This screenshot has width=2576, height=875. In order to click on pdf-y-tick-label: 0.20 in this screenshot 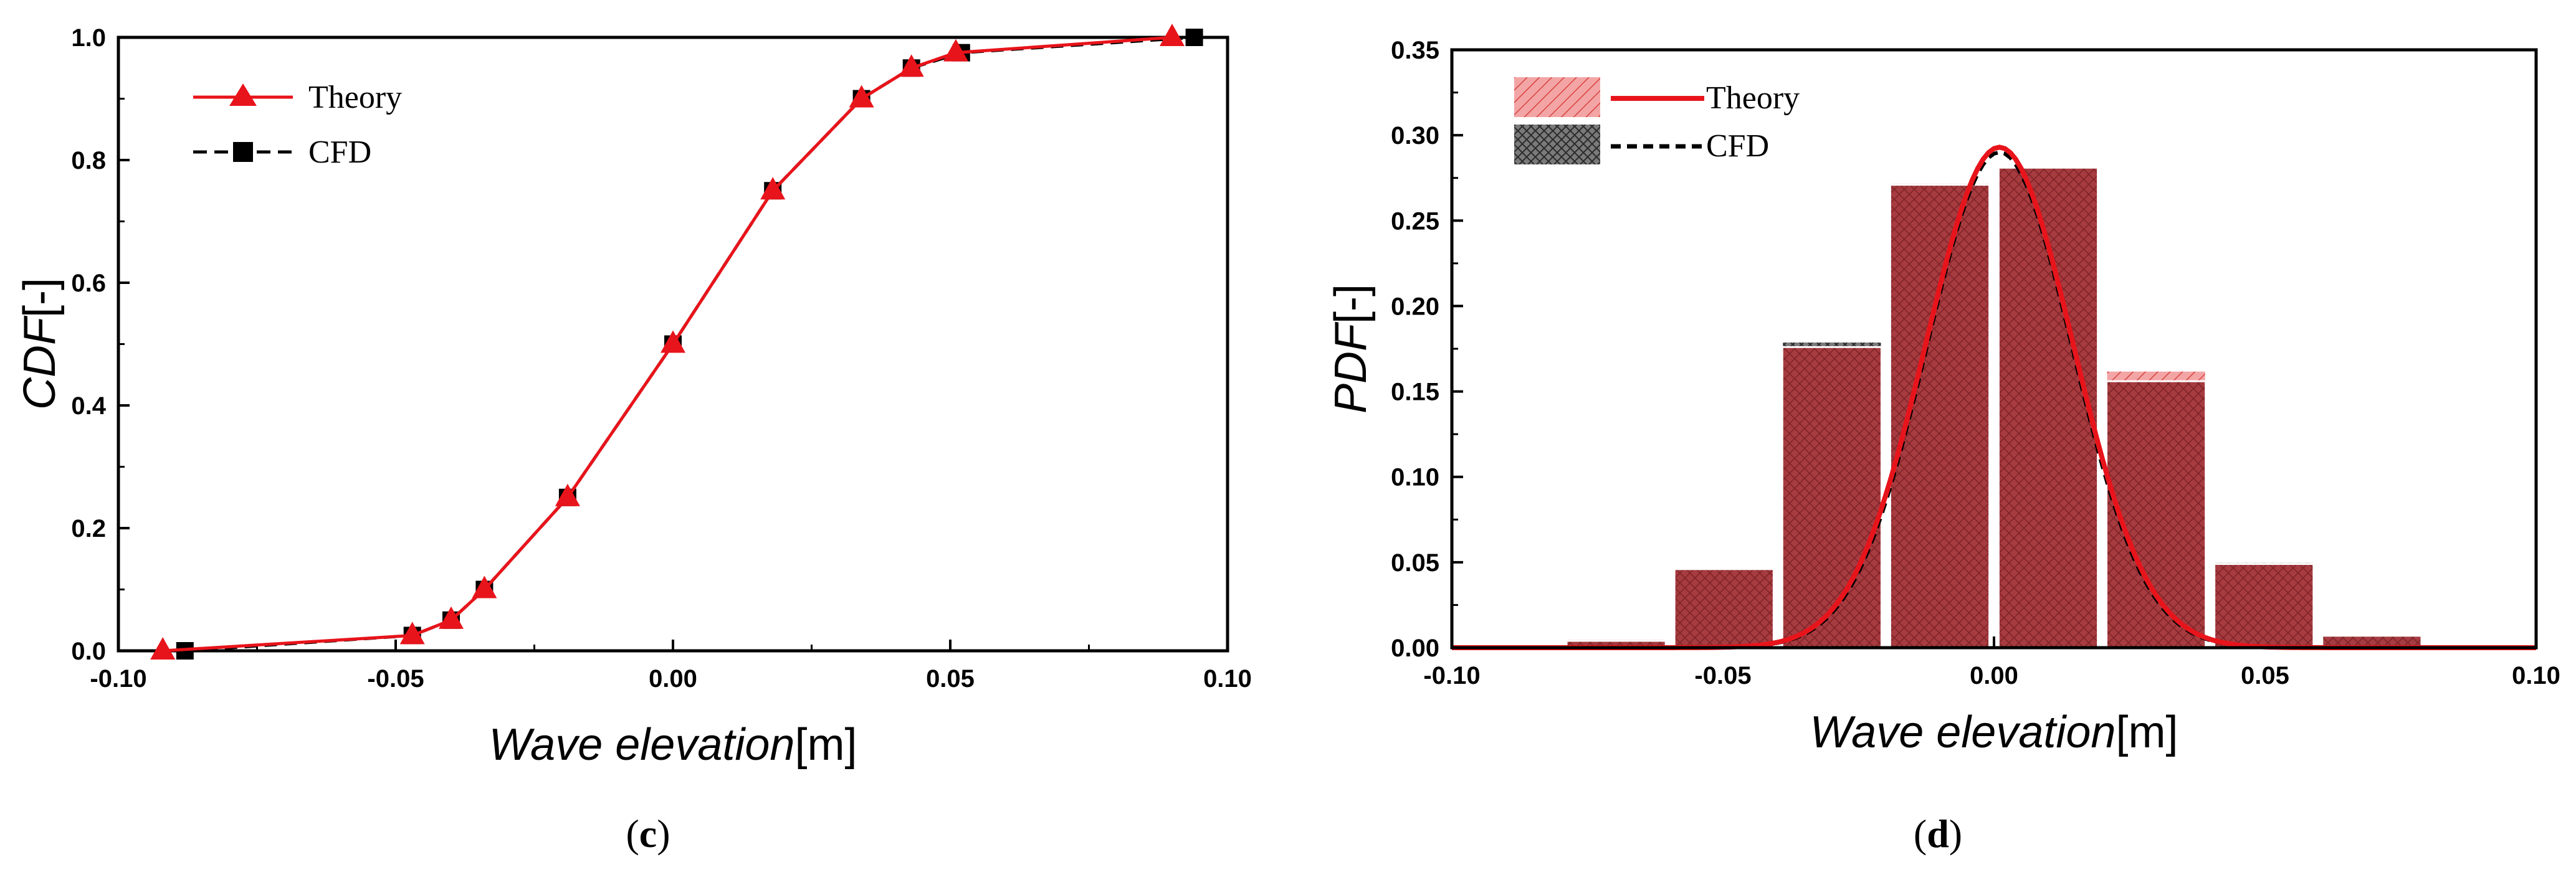, I will do `click(1415, 306)`.